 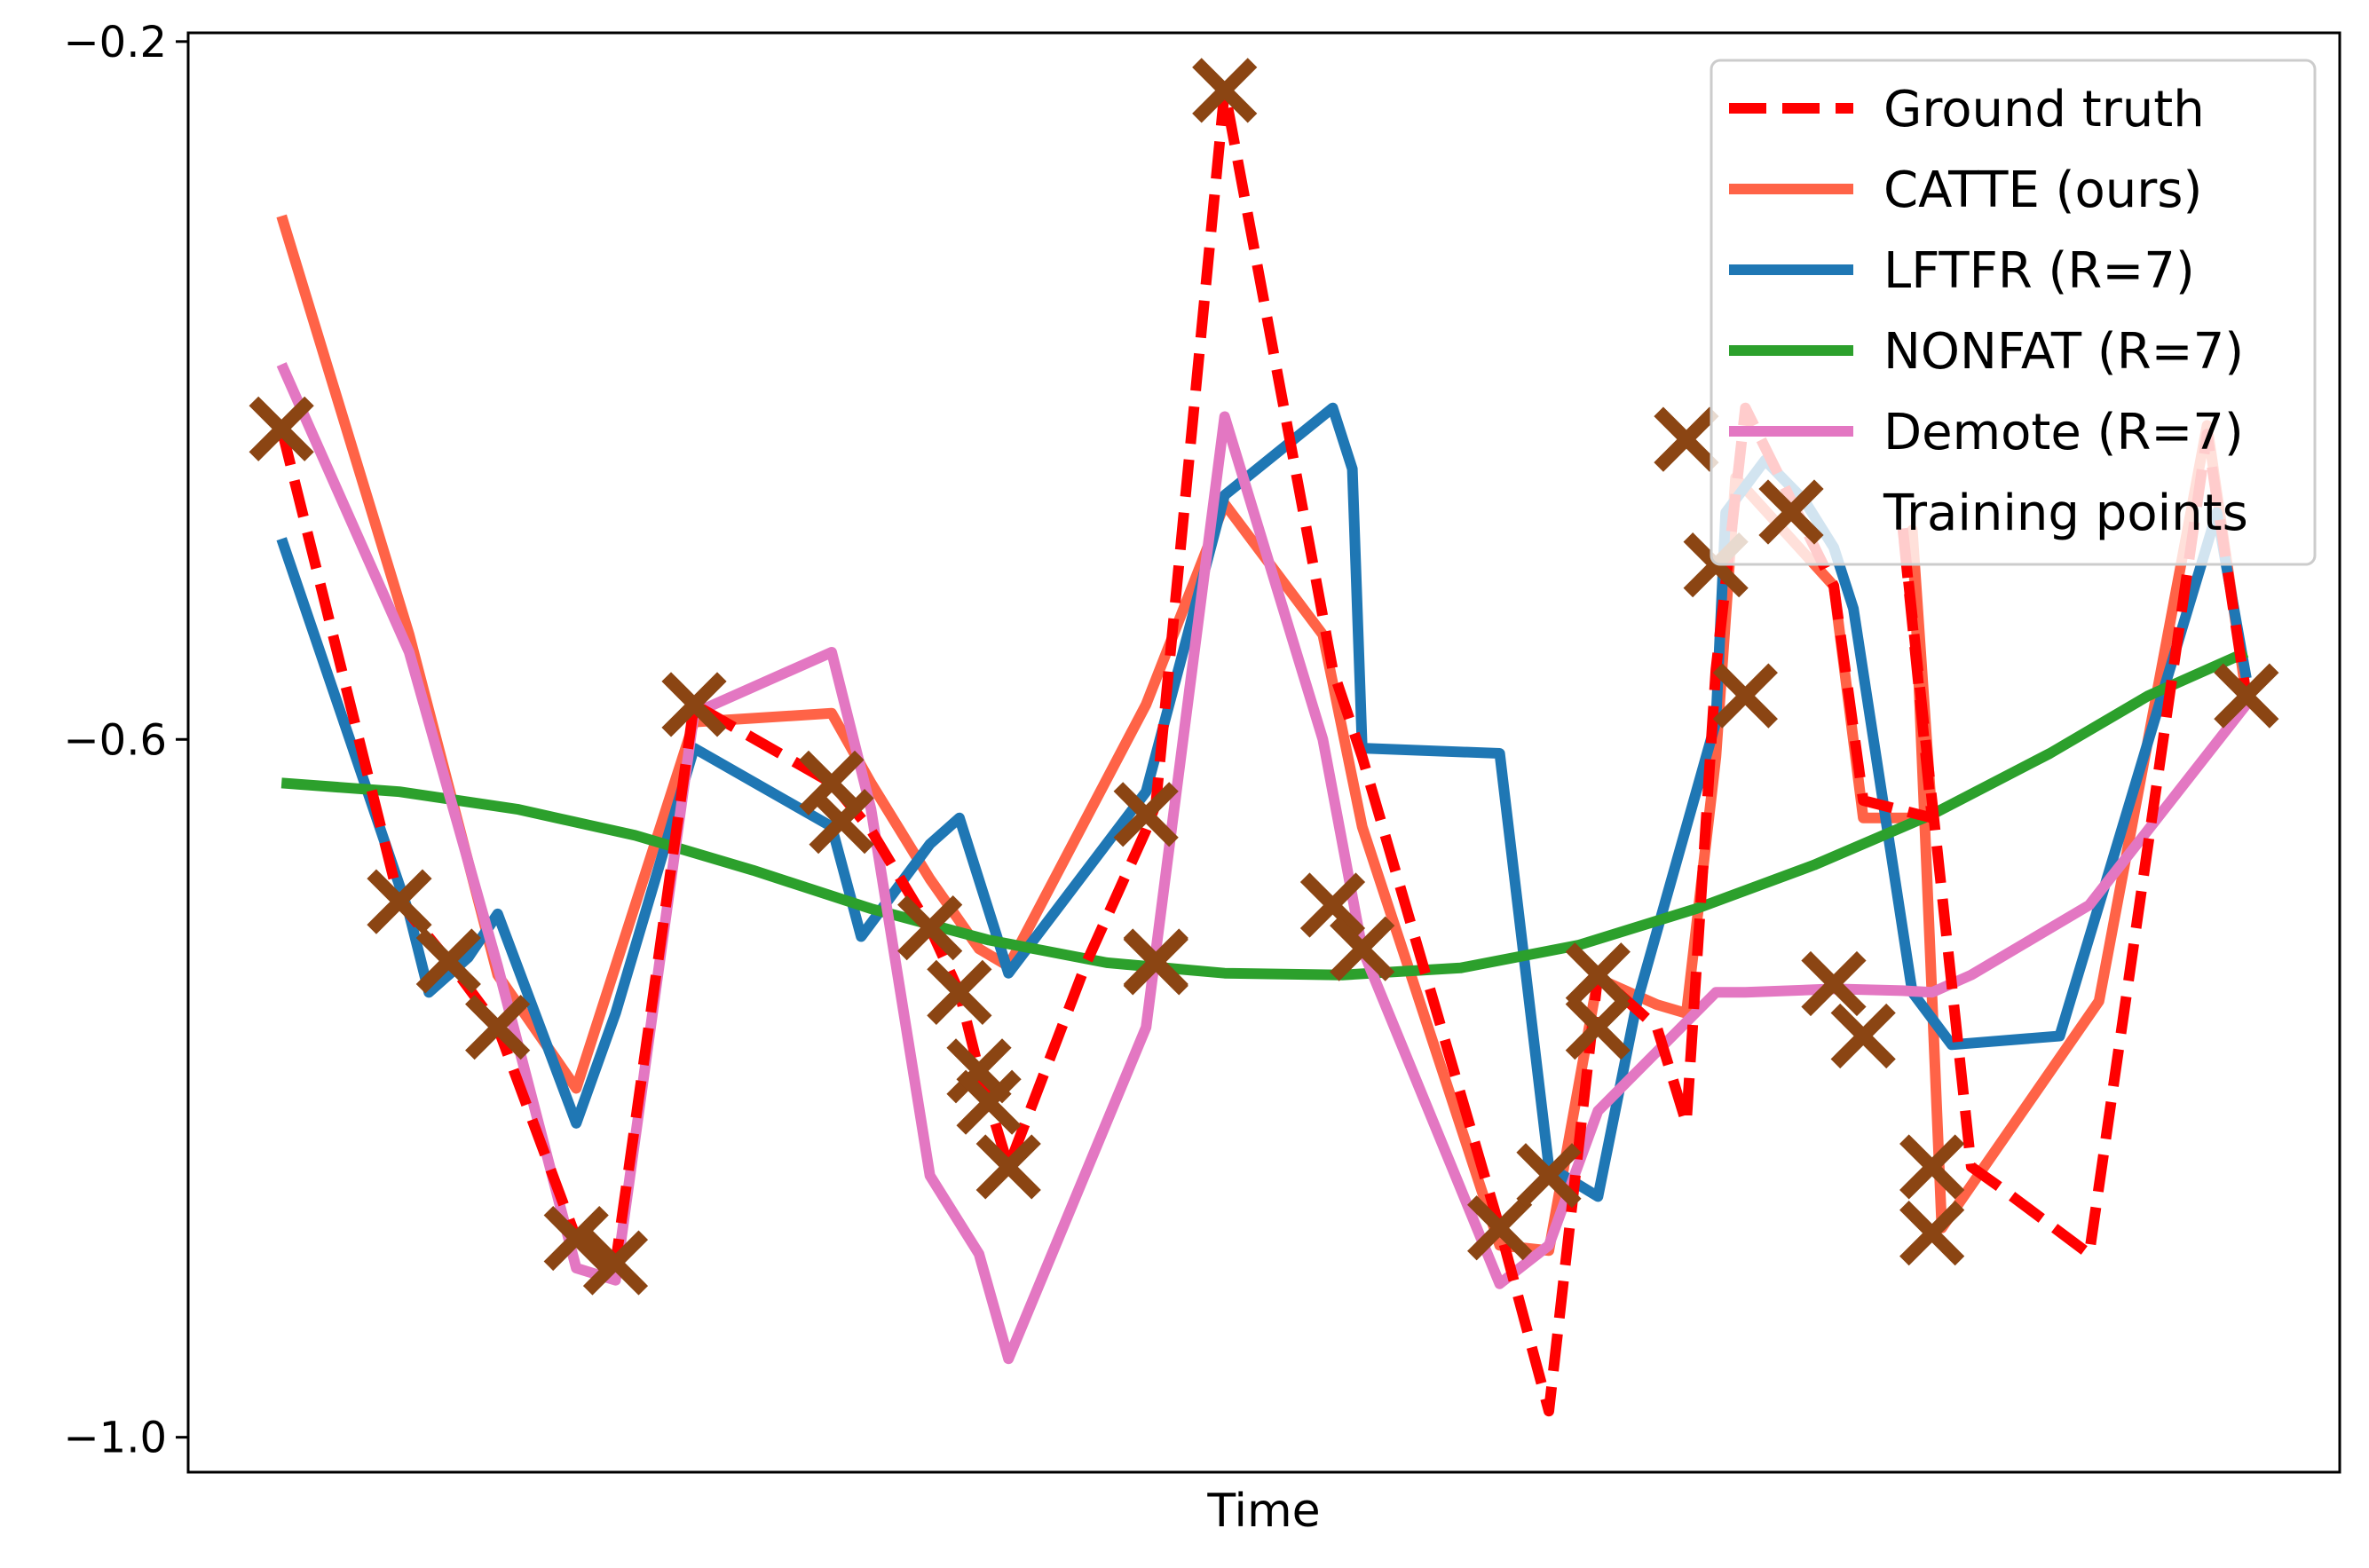 I want to click on legend-box, so click(x=2013, y=312).